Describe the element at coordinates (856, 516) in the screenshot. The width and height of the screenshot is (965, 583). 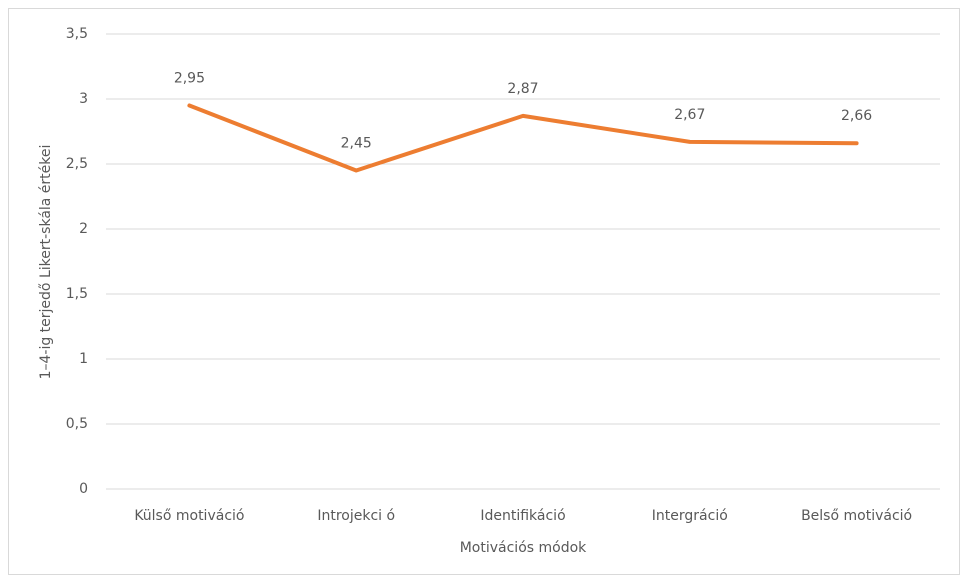
I see `x-tick-label: Belső motiváció` at that location.